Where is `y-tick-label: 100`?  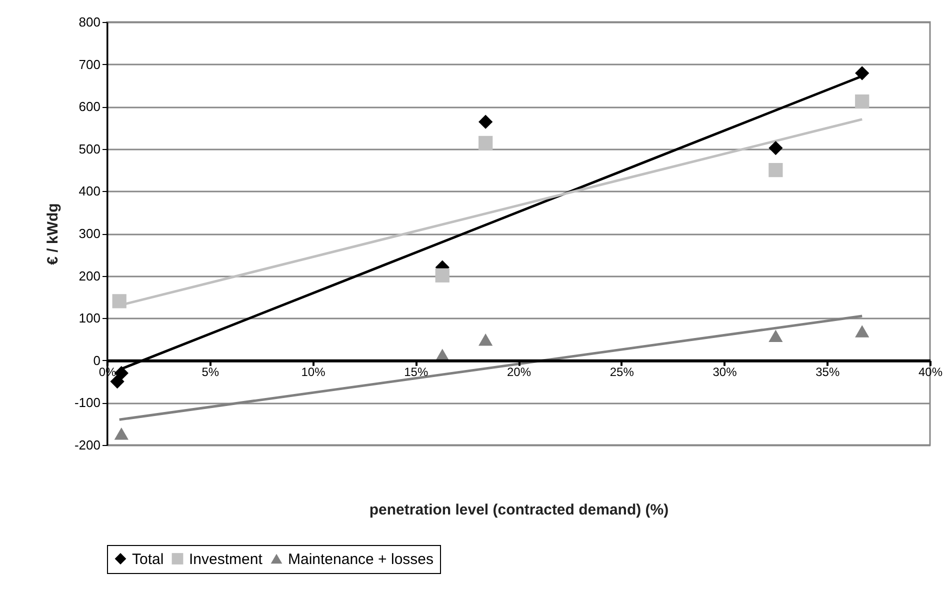
y-tick-label: 100 is located at coordinates (89, 318).